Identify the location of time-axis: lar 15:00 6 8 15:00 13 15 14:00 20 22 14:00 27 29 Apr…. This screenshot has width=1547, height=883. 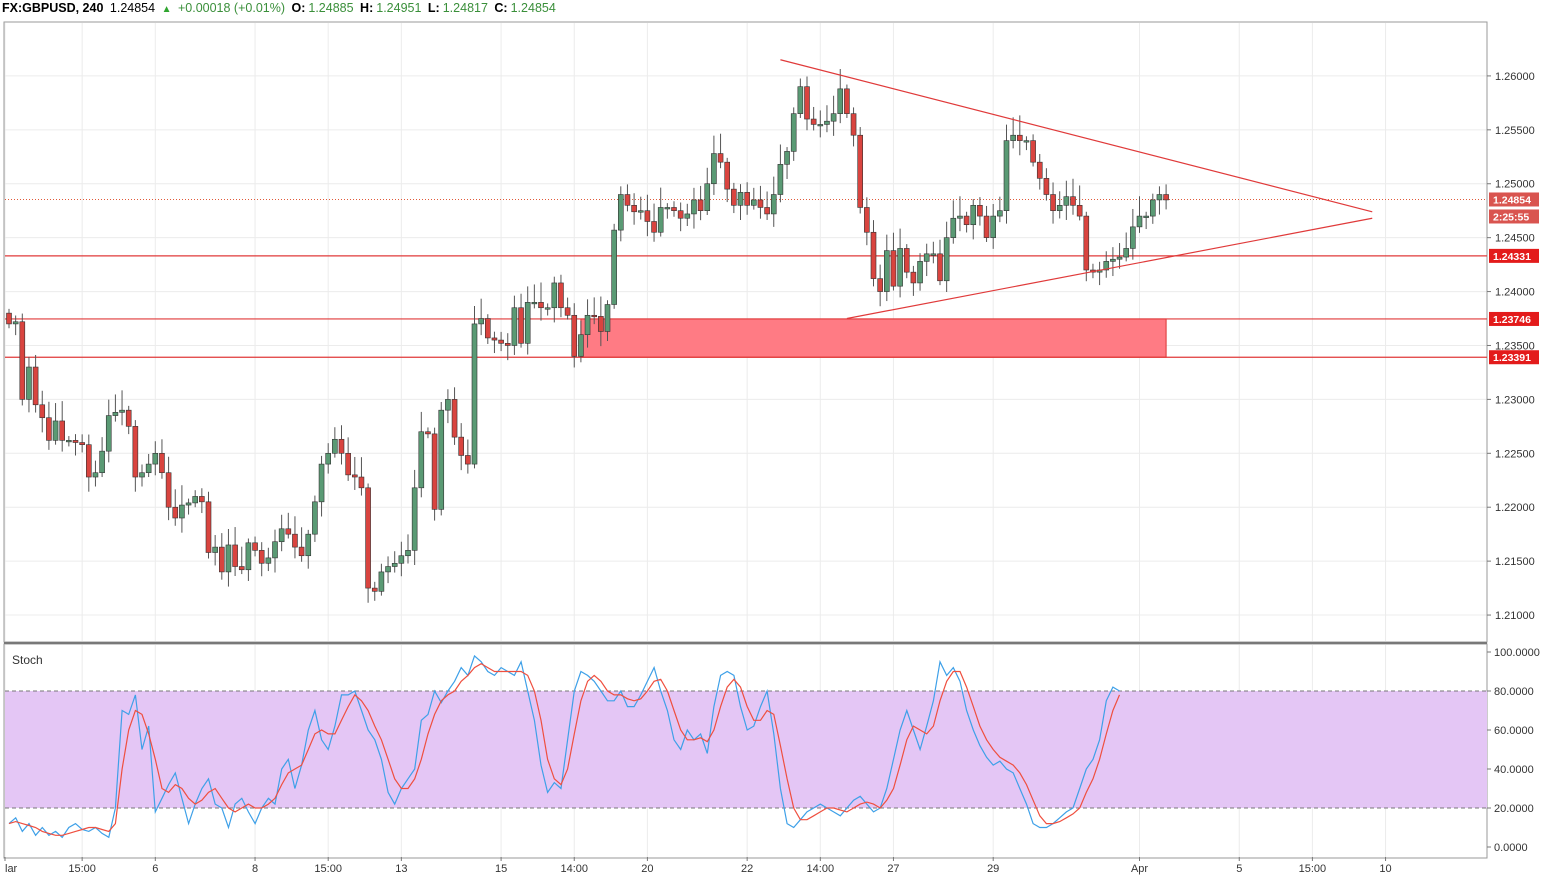
(698, 866).